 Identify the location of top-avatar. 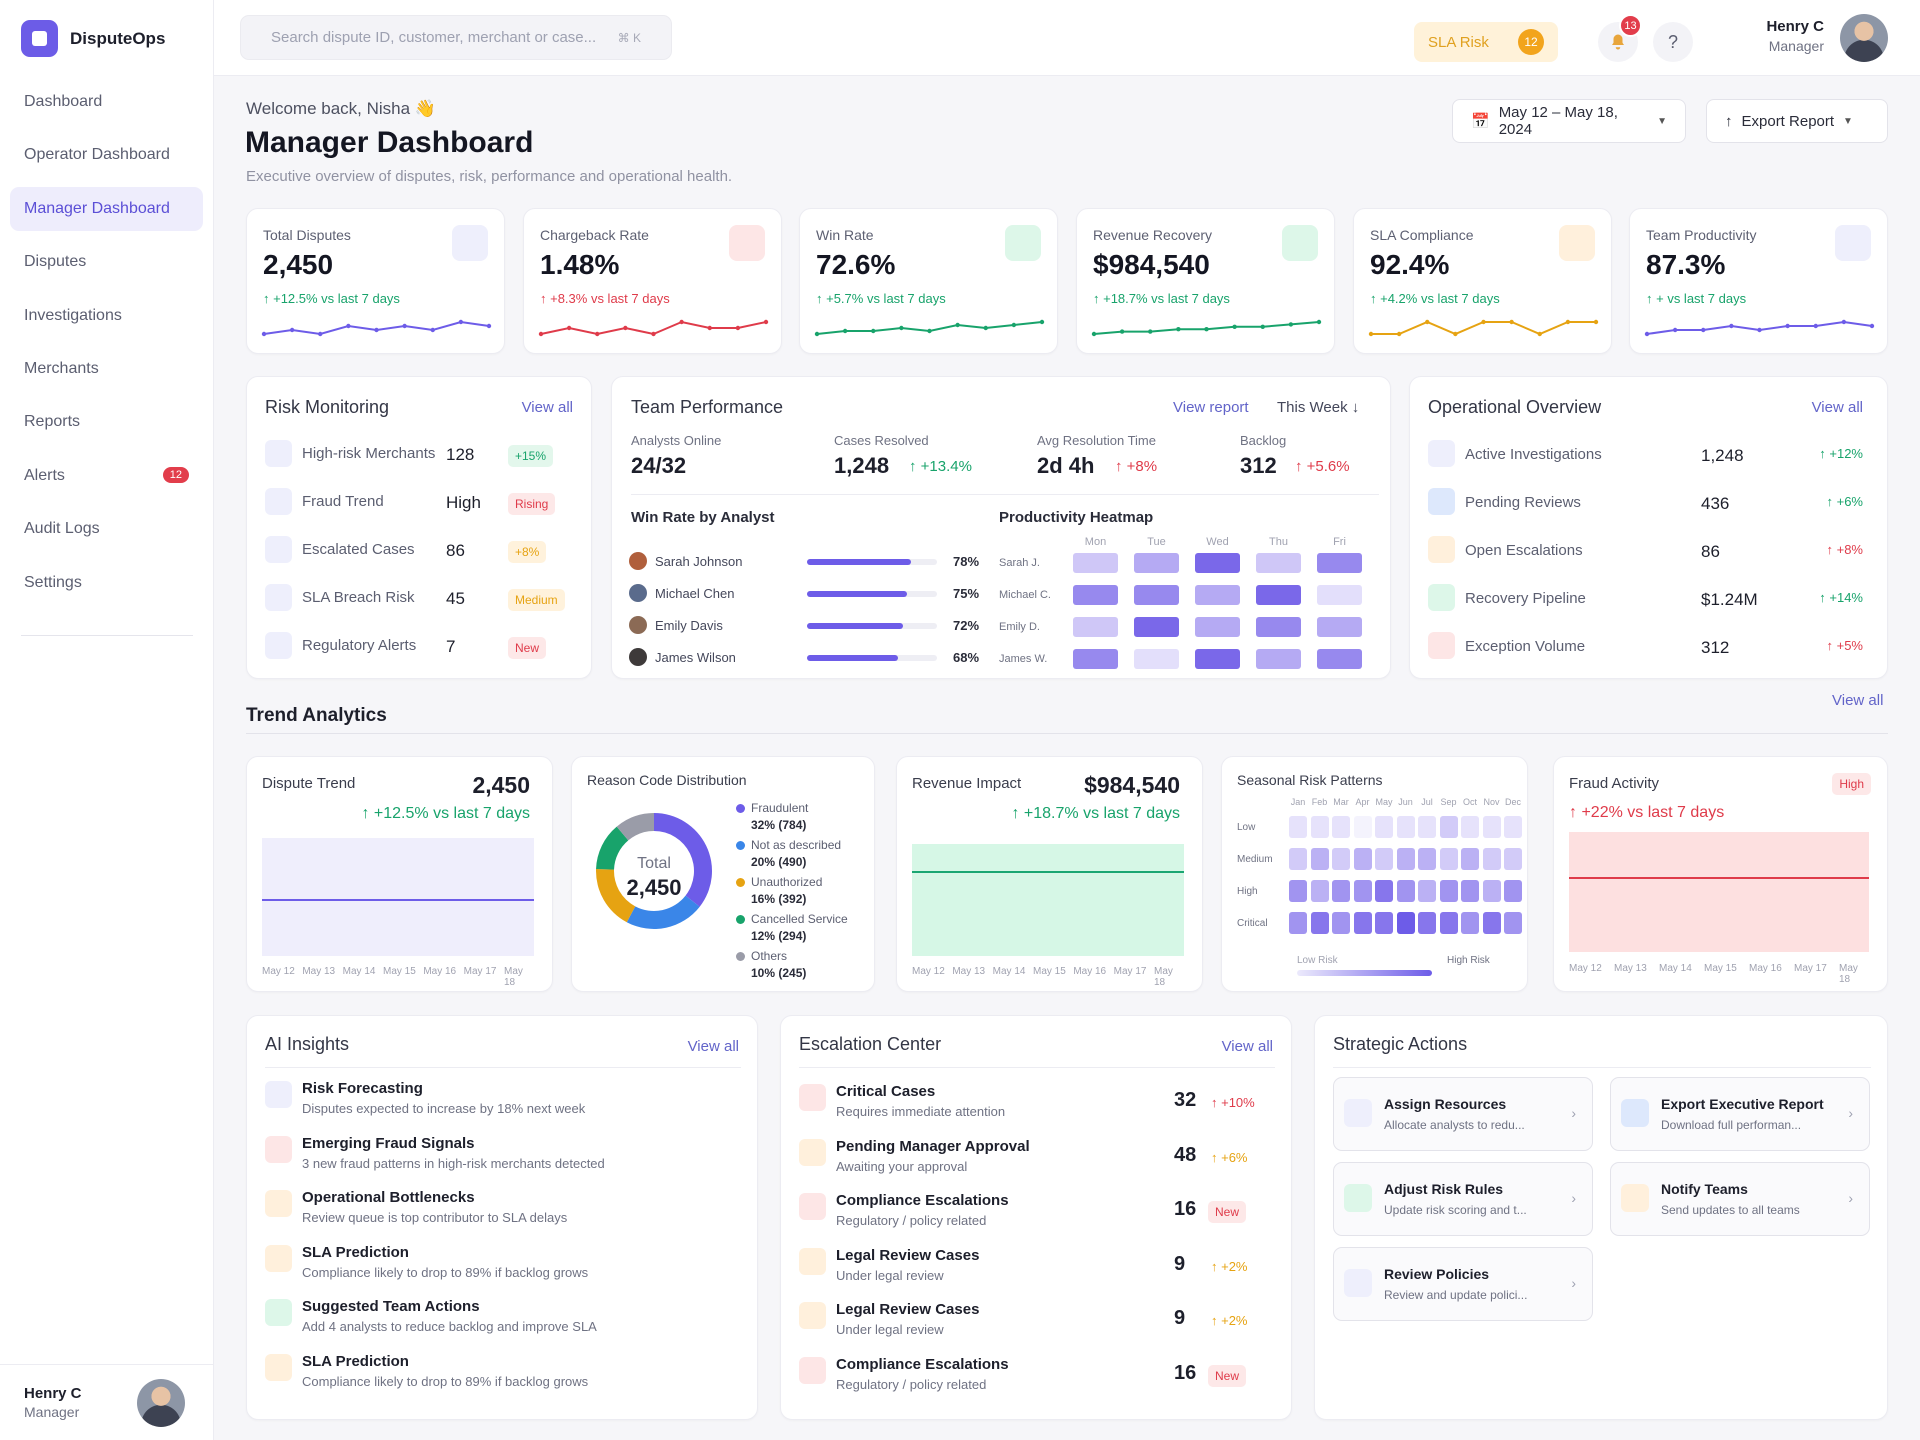
(1864, 38).